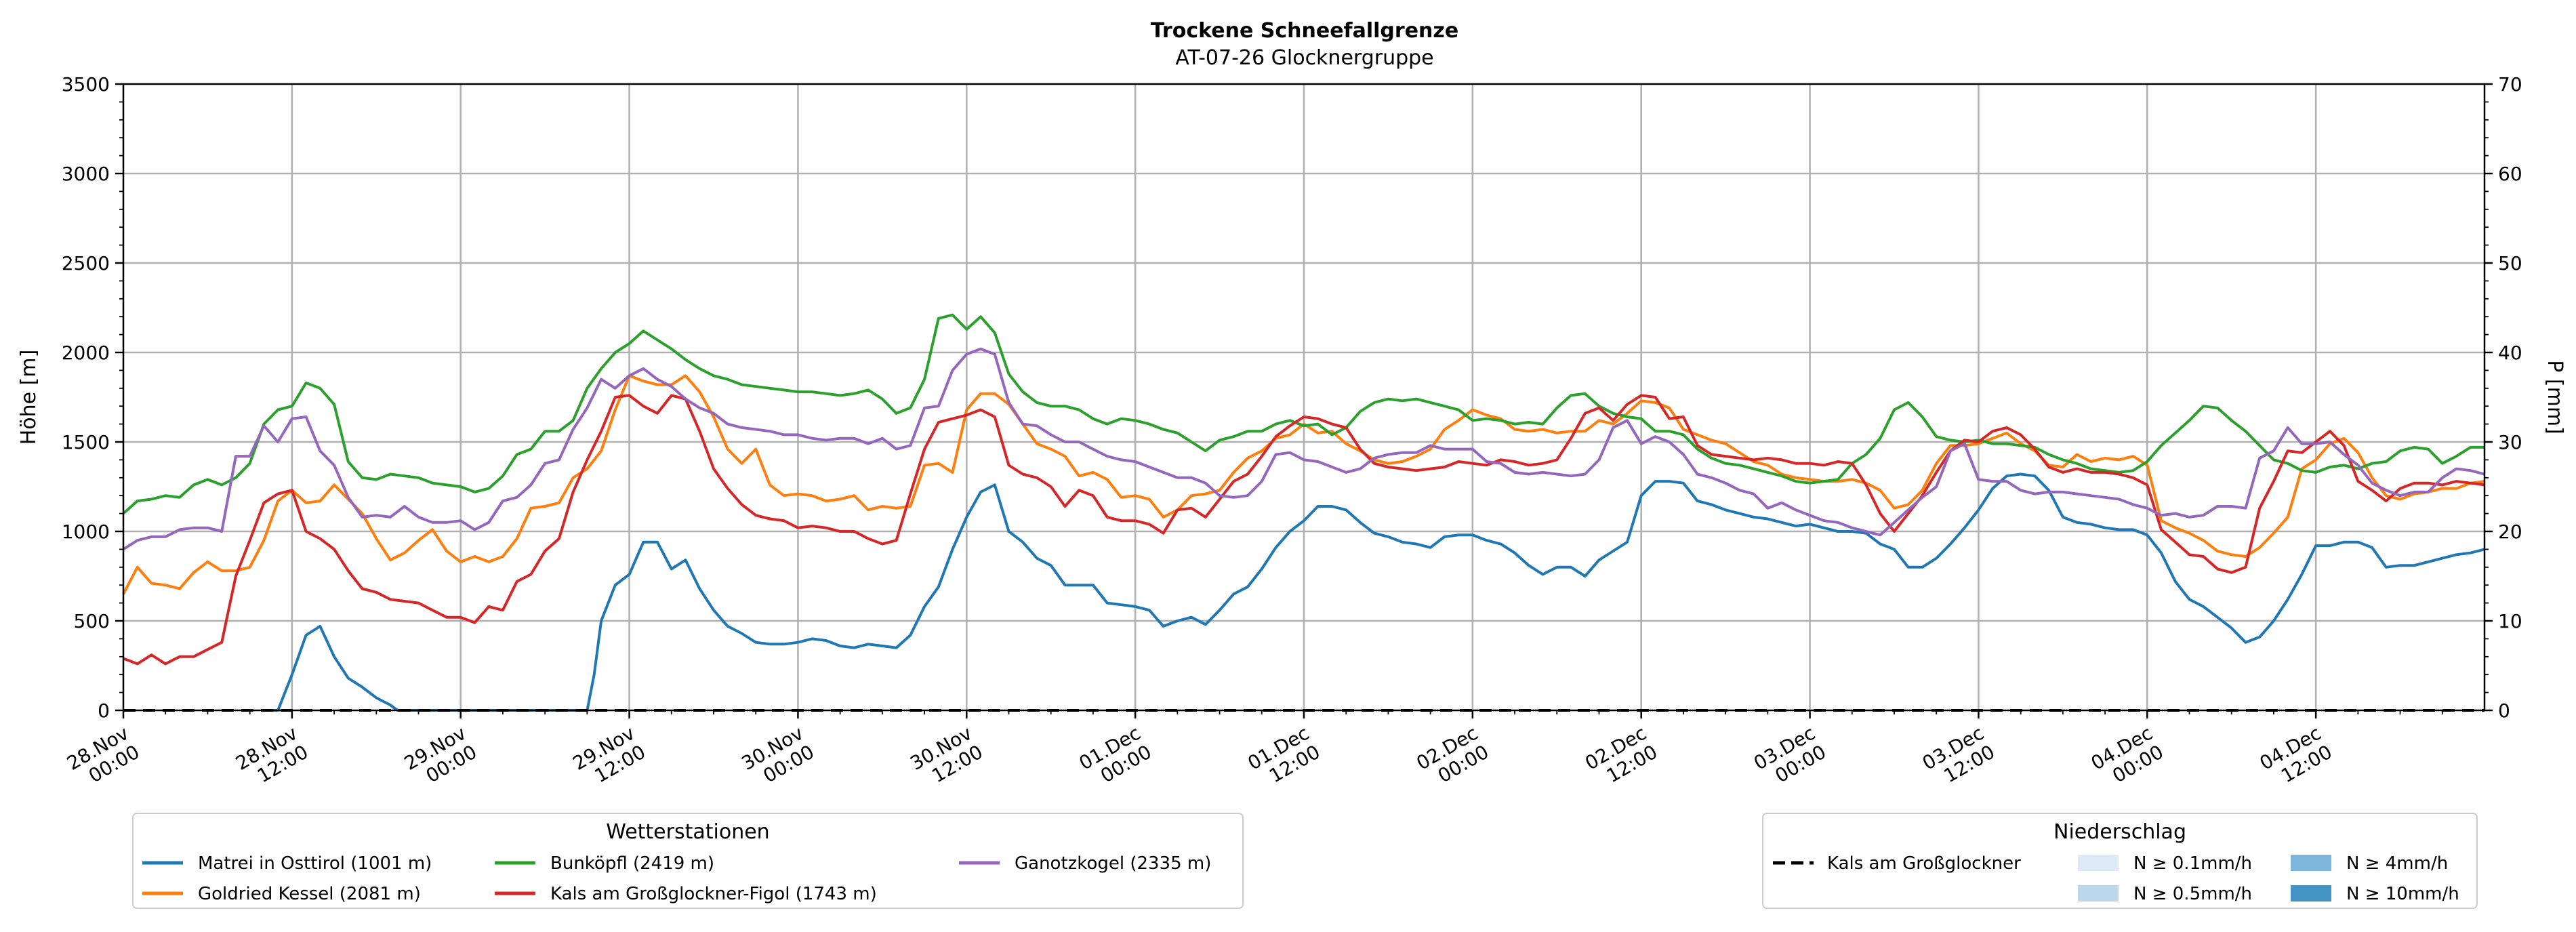  I want to click on y-tick-label: 3500, so click(86, 84).